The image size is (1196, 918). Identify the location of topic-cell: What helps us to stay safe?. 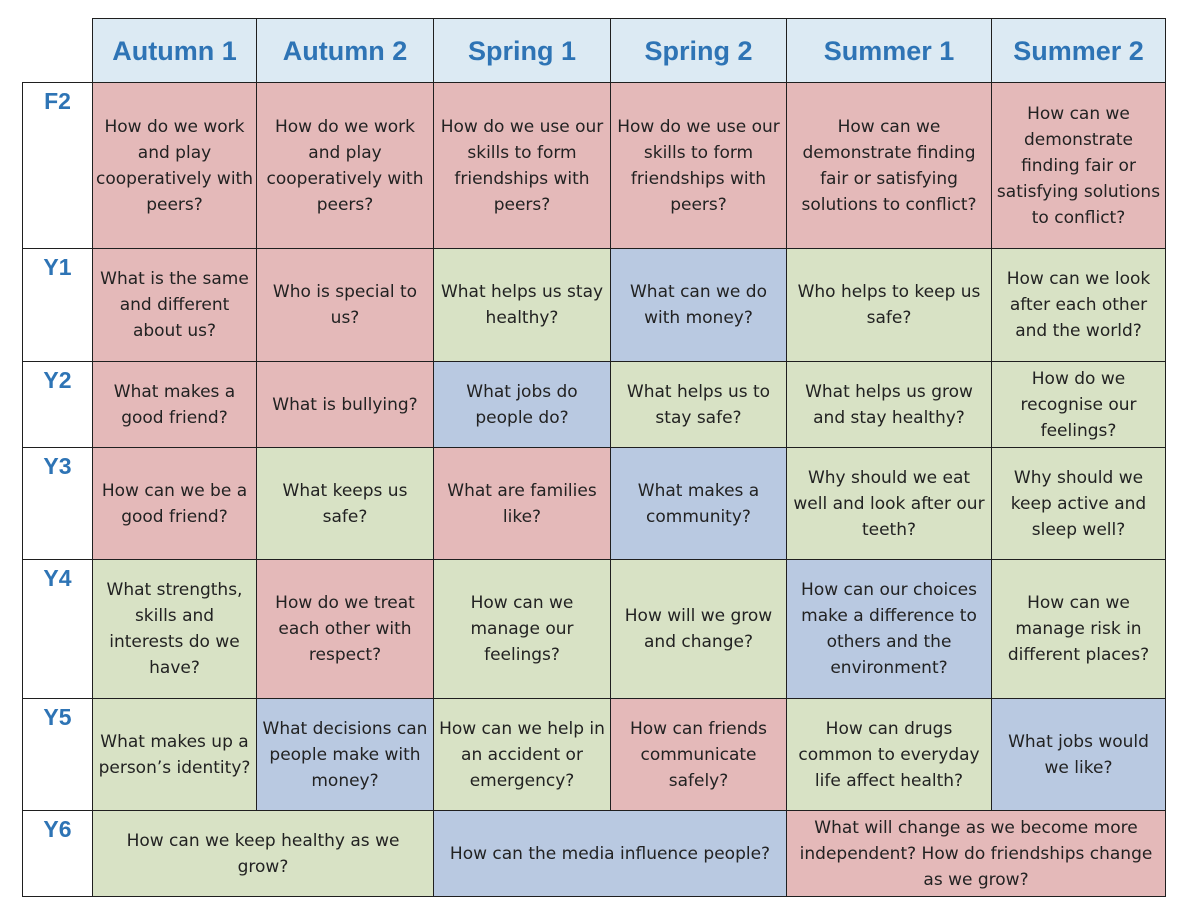
(698, 404).